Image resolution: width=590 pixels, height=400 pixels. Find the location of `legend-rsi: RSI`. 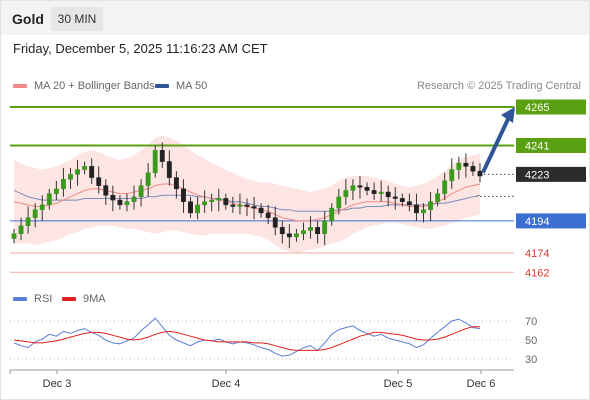

legend-rsi: RSI is located at coordinates (32, 299).